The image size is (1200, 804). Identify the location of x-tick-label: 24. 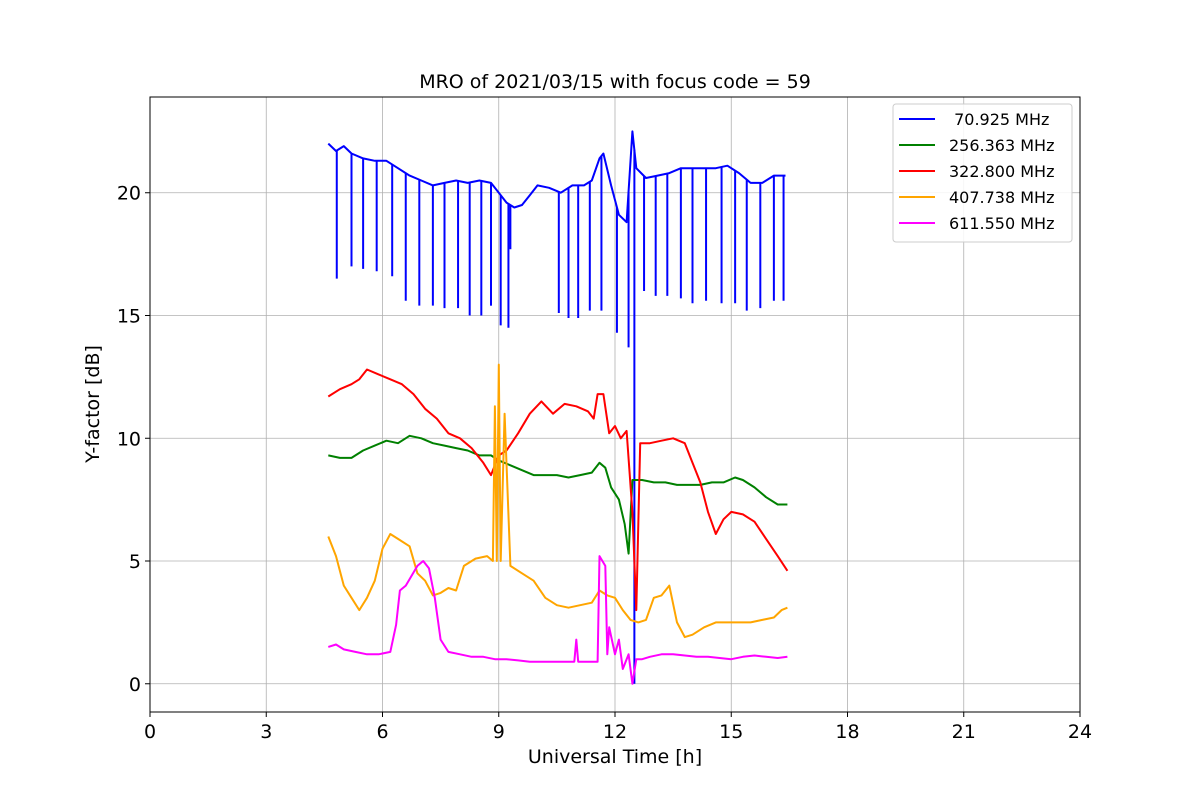
(1080, 732).